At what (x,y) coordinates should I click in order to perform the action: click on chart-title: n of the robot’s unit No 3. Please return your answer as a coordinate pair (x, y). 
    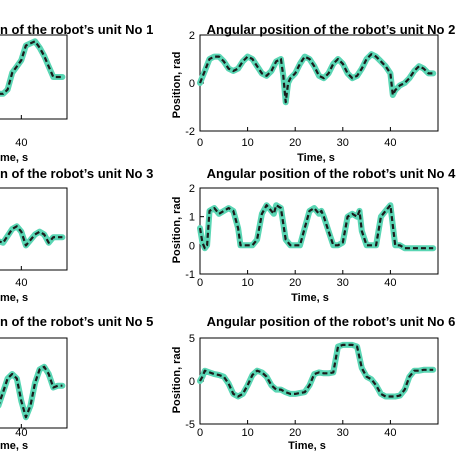
    Looking at the image, I should click on (76, 173).